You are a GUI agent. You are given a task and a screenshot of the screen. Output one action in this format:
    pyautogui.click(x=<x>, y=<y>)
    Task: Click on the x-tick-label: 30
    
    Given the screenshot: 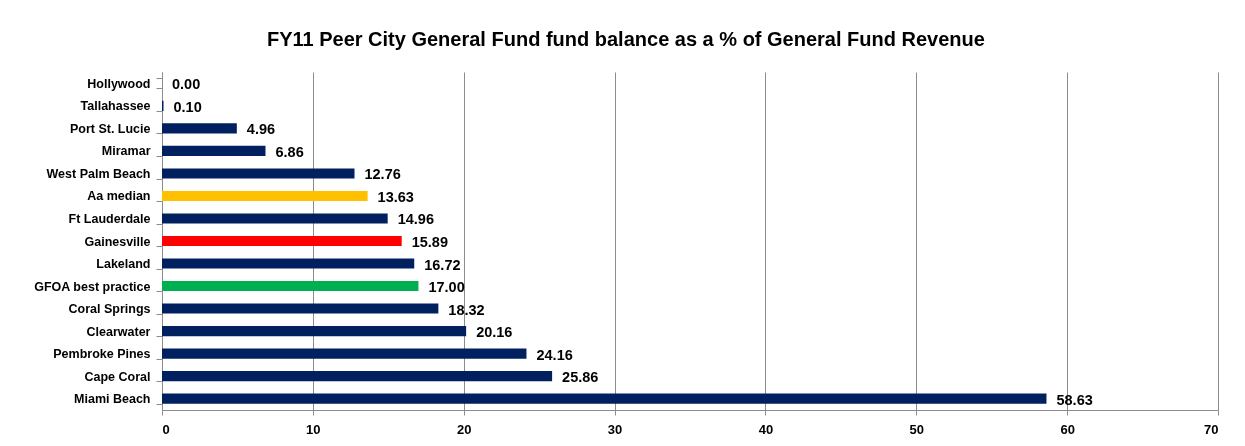 What is the action you would take?
    pyautogui.click(x=615, y=429)
    